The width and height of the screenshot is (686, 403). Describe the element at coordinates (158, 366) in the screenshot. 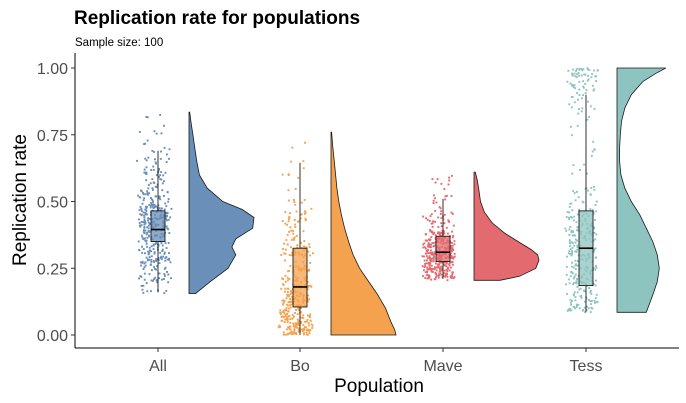

I see `x-tick-label: All` at that location.